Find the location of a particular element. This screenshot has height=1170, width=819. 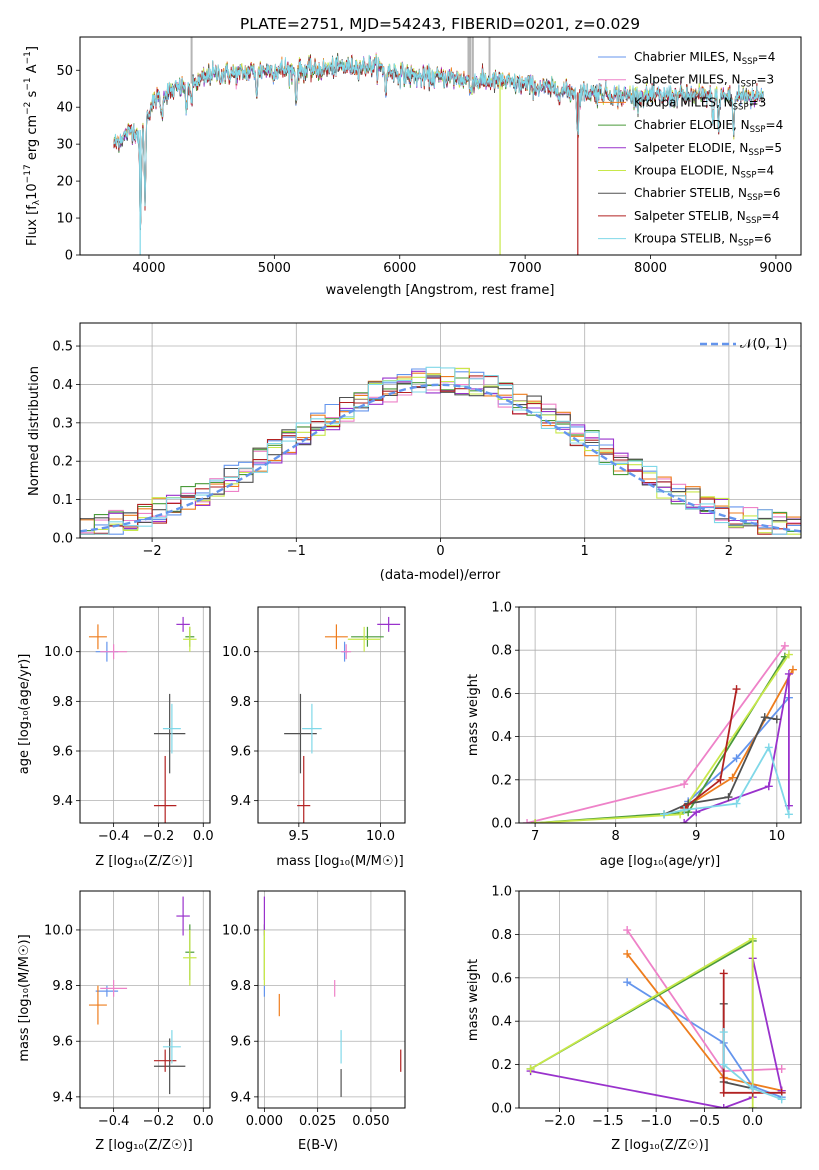

mass-weight-y-axis-label-top: mass weight is located at coordinates (473, 715).